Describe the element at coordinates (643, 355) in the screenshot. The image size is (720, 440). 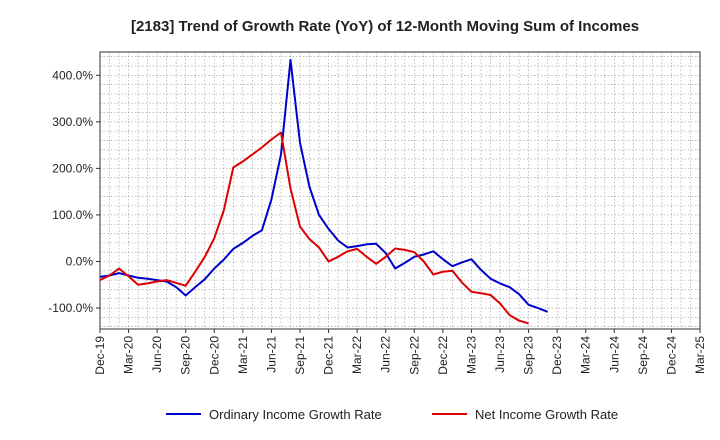
I see `x-tick-label: Sep-24` at that location.